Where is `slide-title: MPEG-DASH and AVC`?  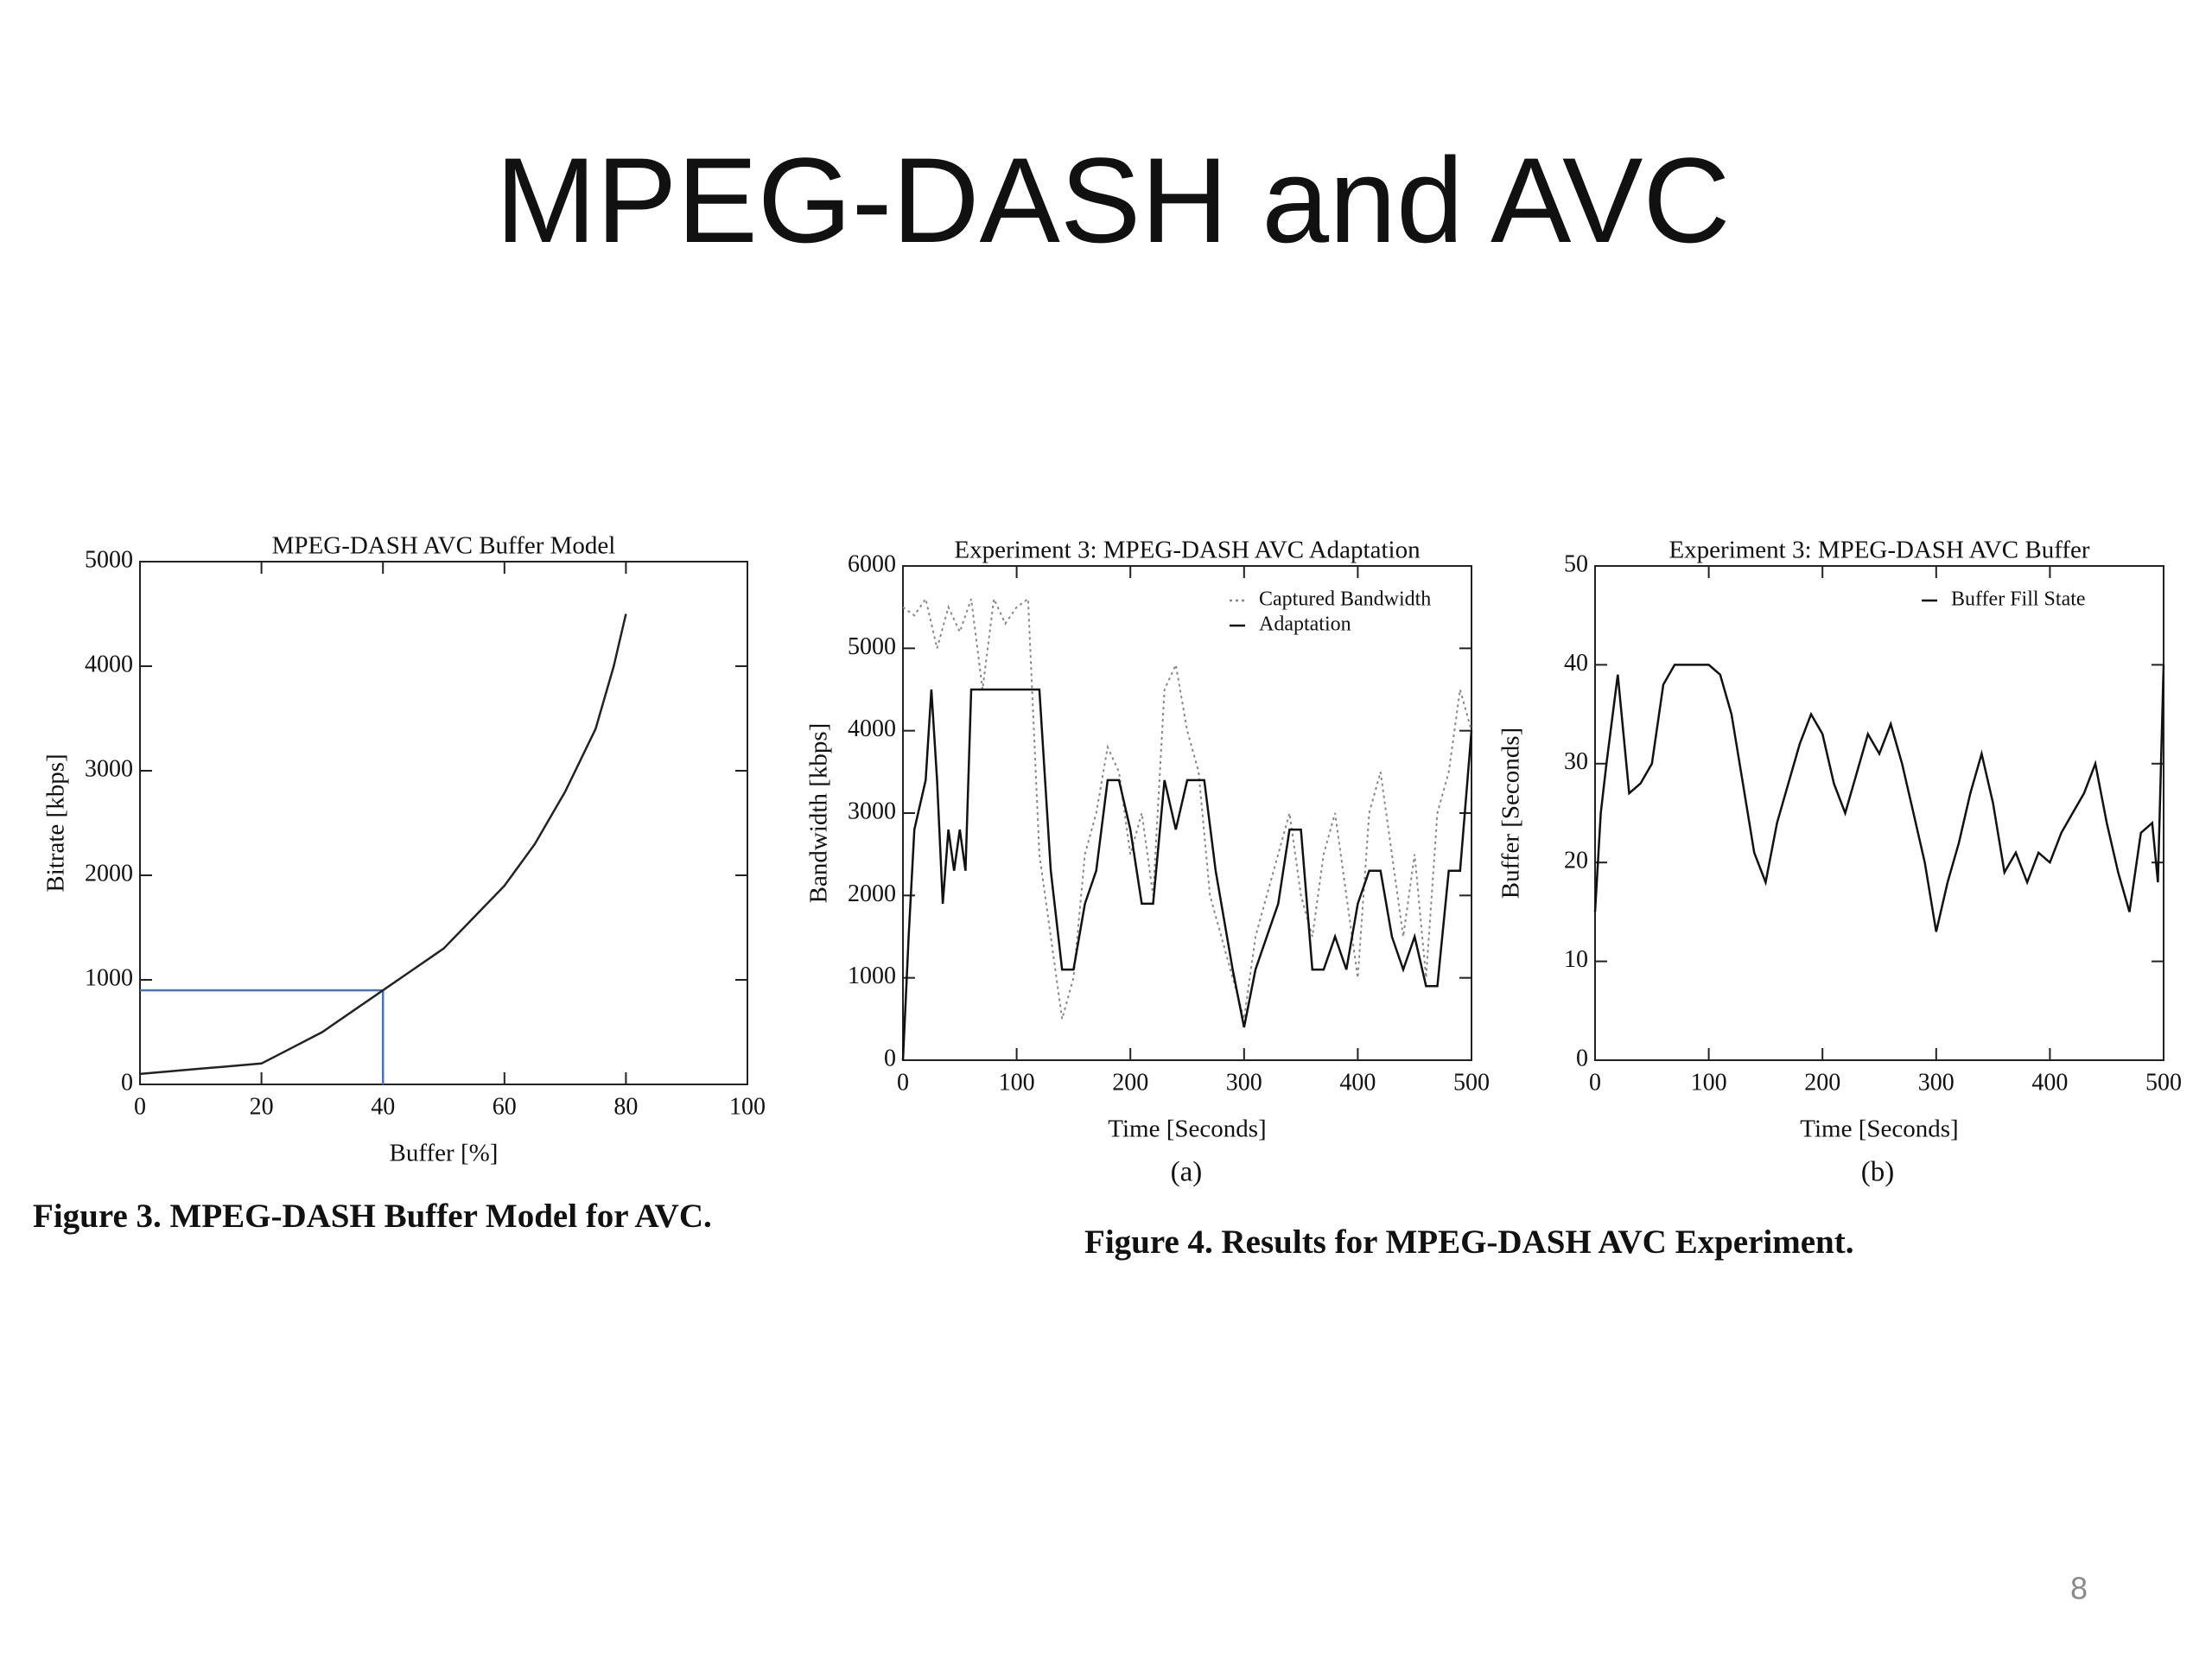
slide-title: MPEG-DASH and AVC is located at coordinates (1113, 200).